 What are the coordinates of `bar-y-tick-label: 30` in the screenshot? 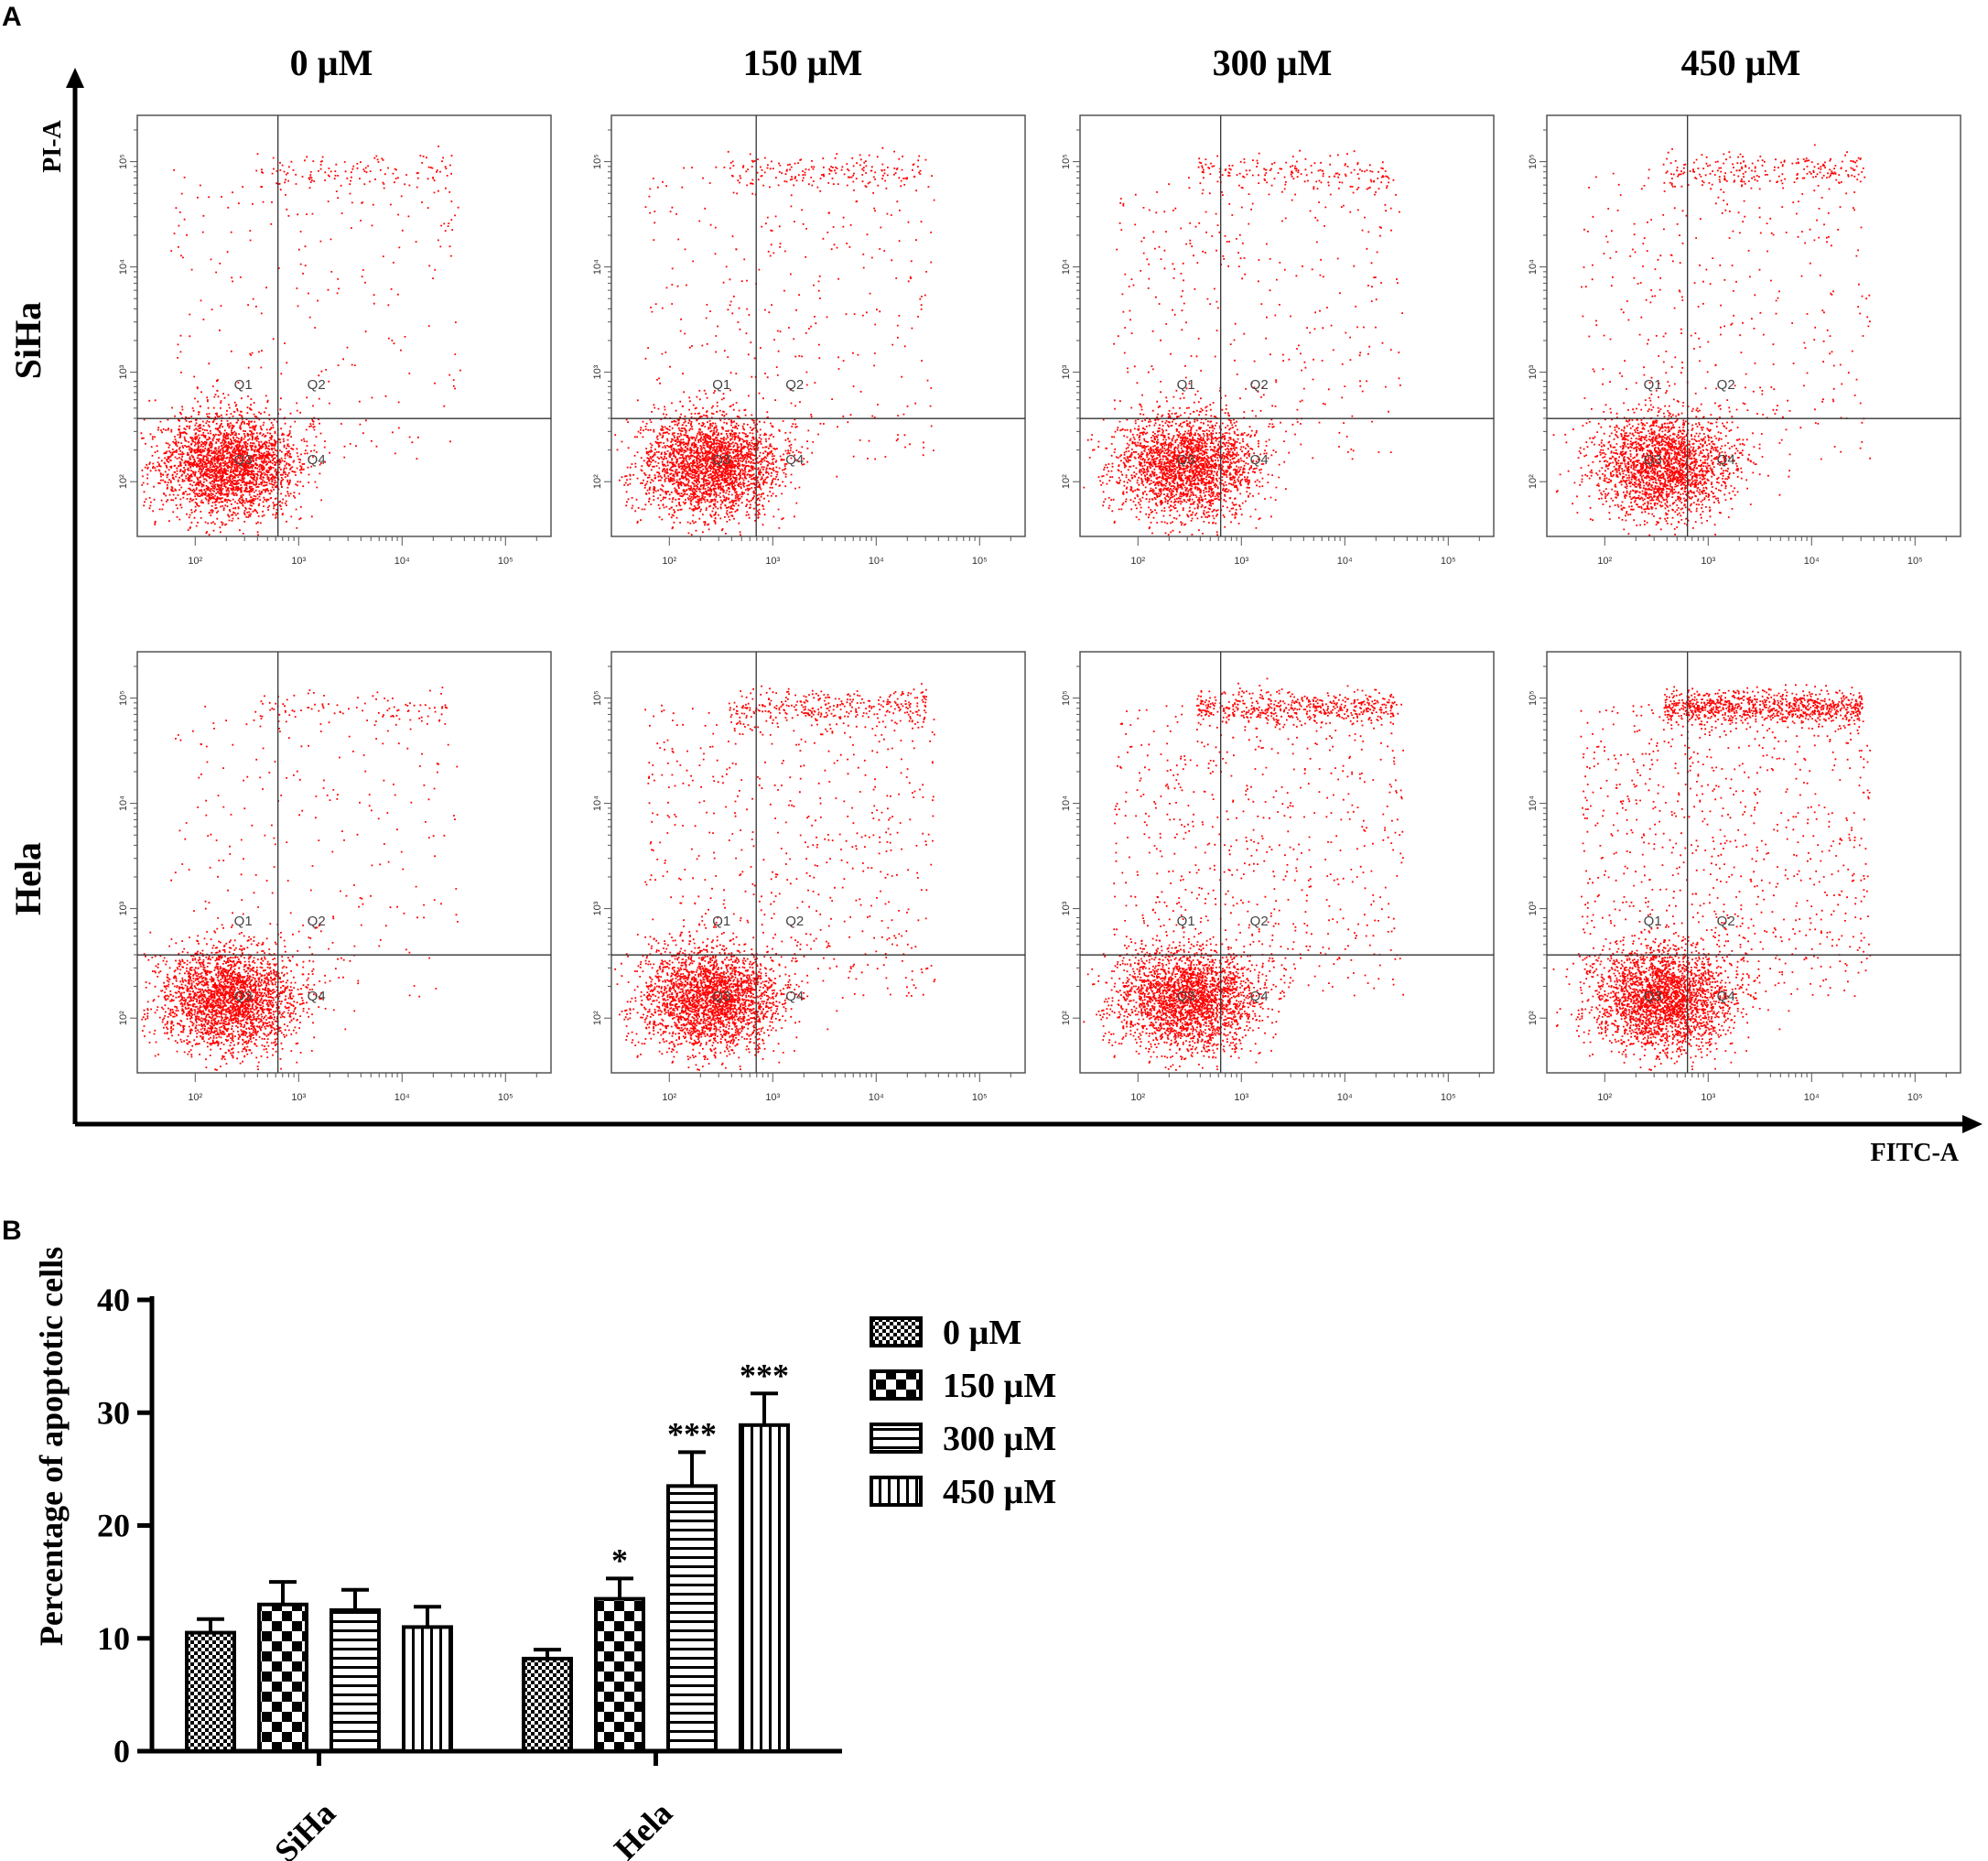 It's located at (113, 1412).